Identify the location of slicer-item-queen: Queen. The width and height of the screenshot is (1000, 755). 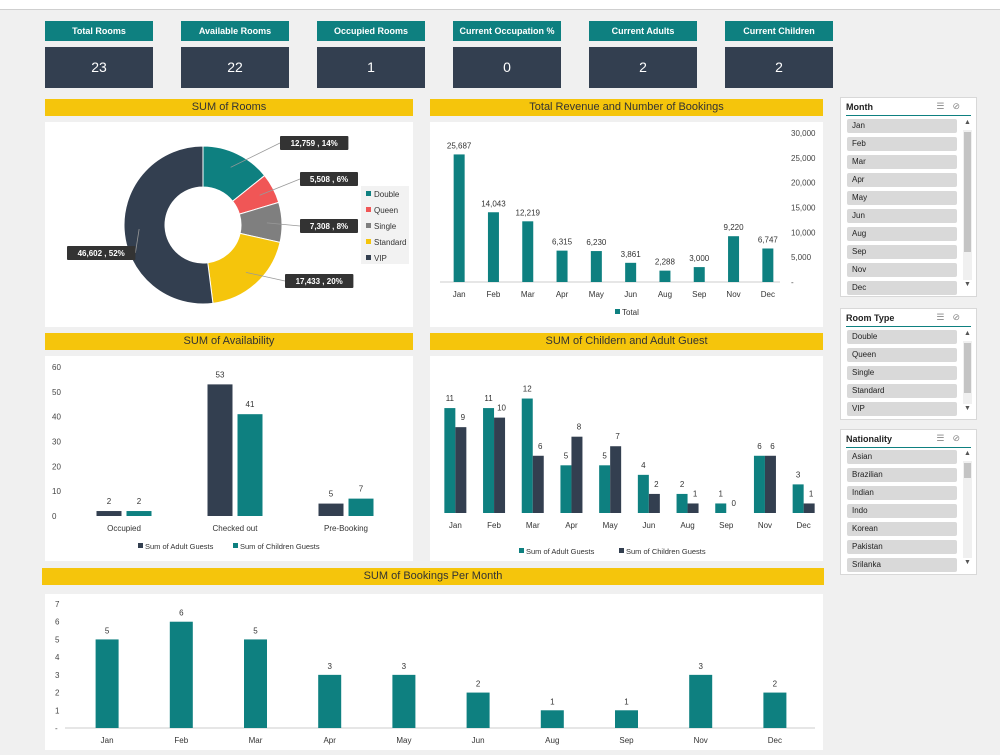
(902, 355).